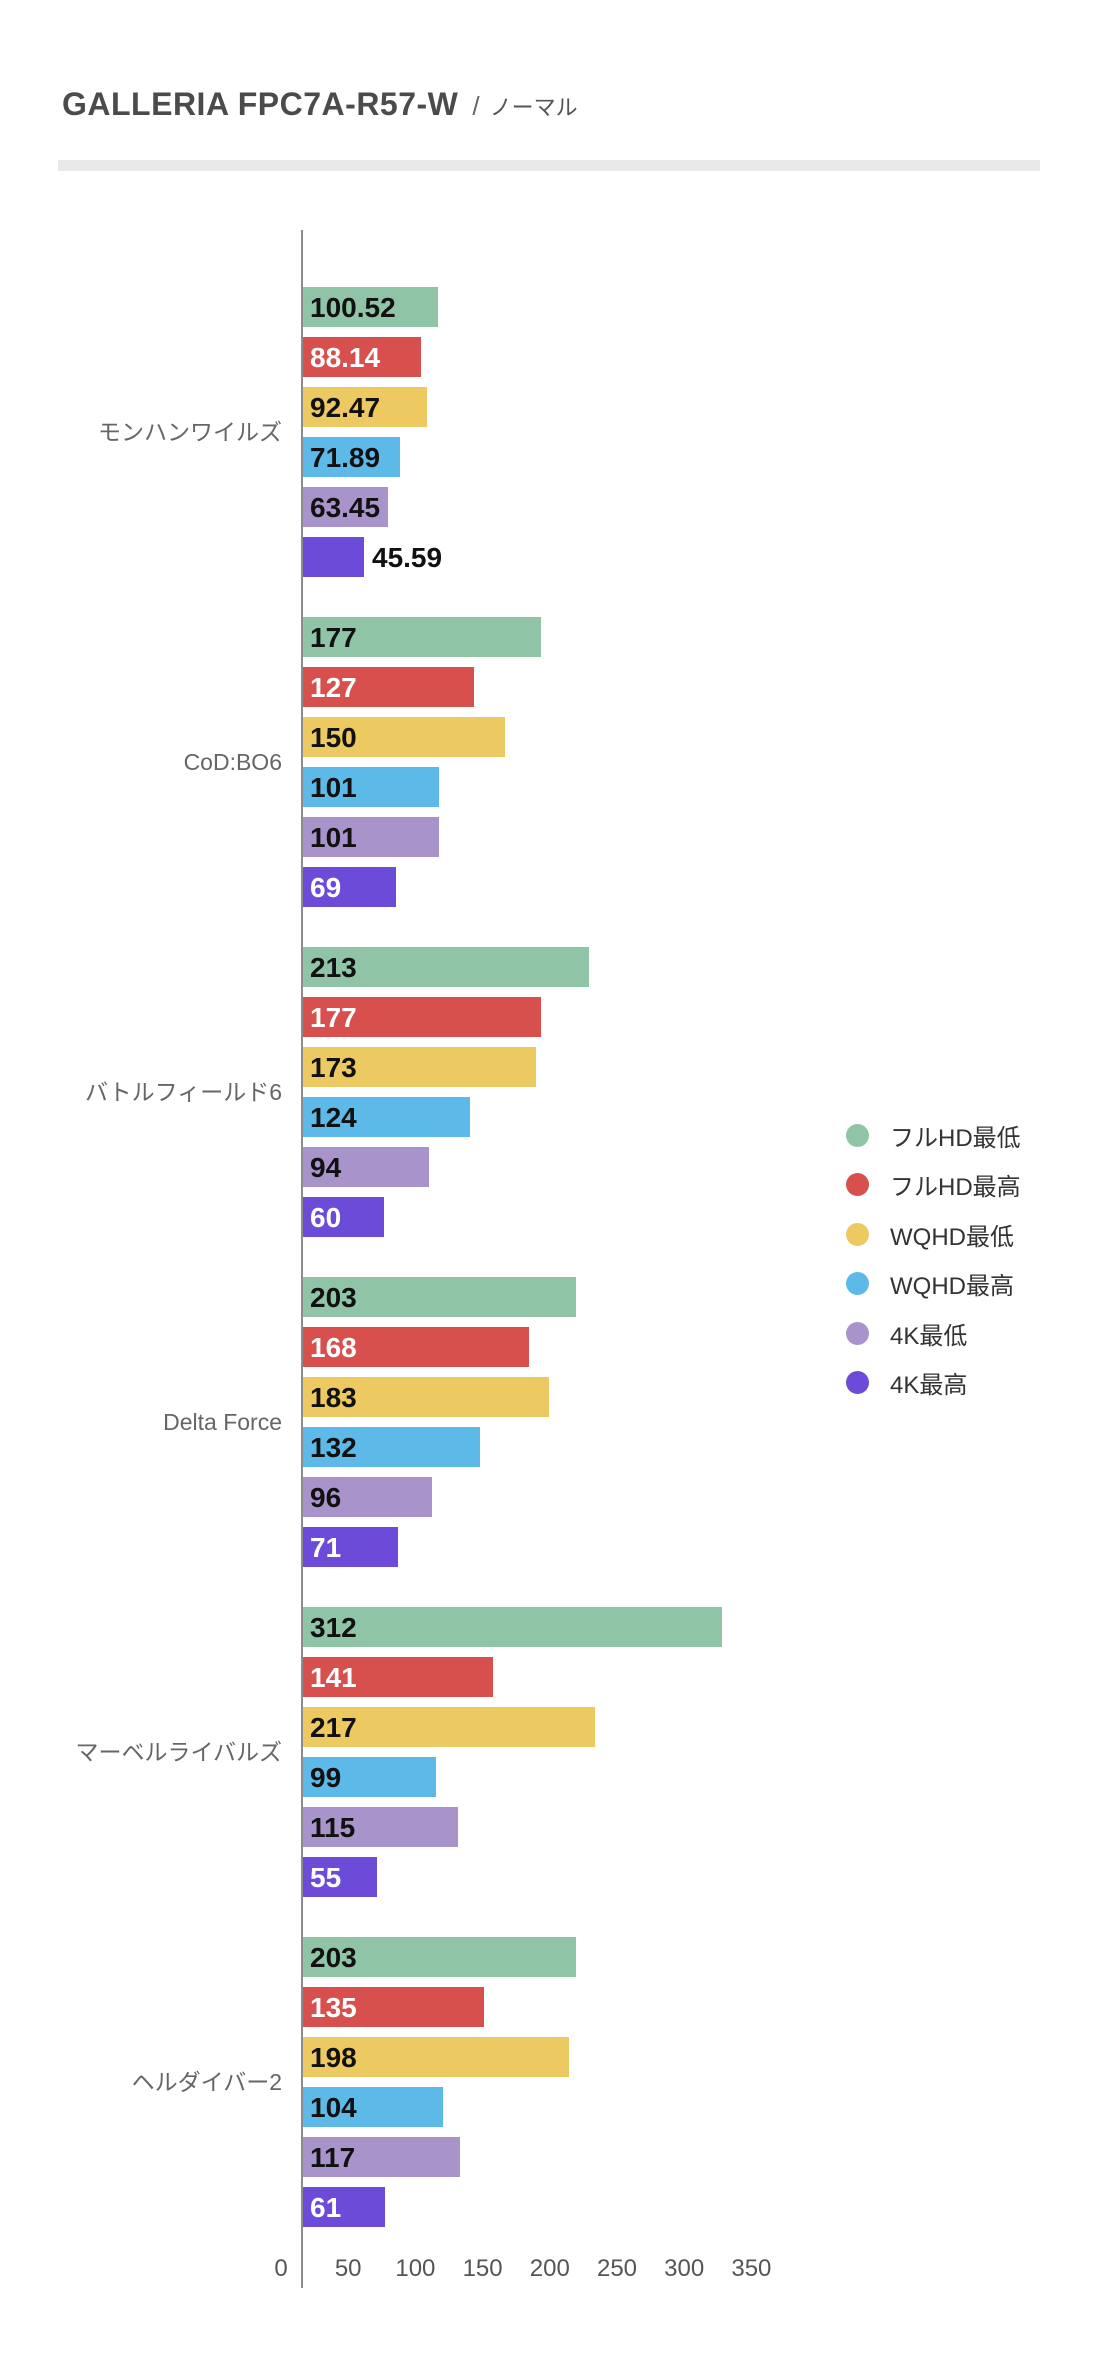 Image resolution: width=1100 pixels, height=2354 pixels. I want to click on bar-value-label: 132, so click(333, 1447).